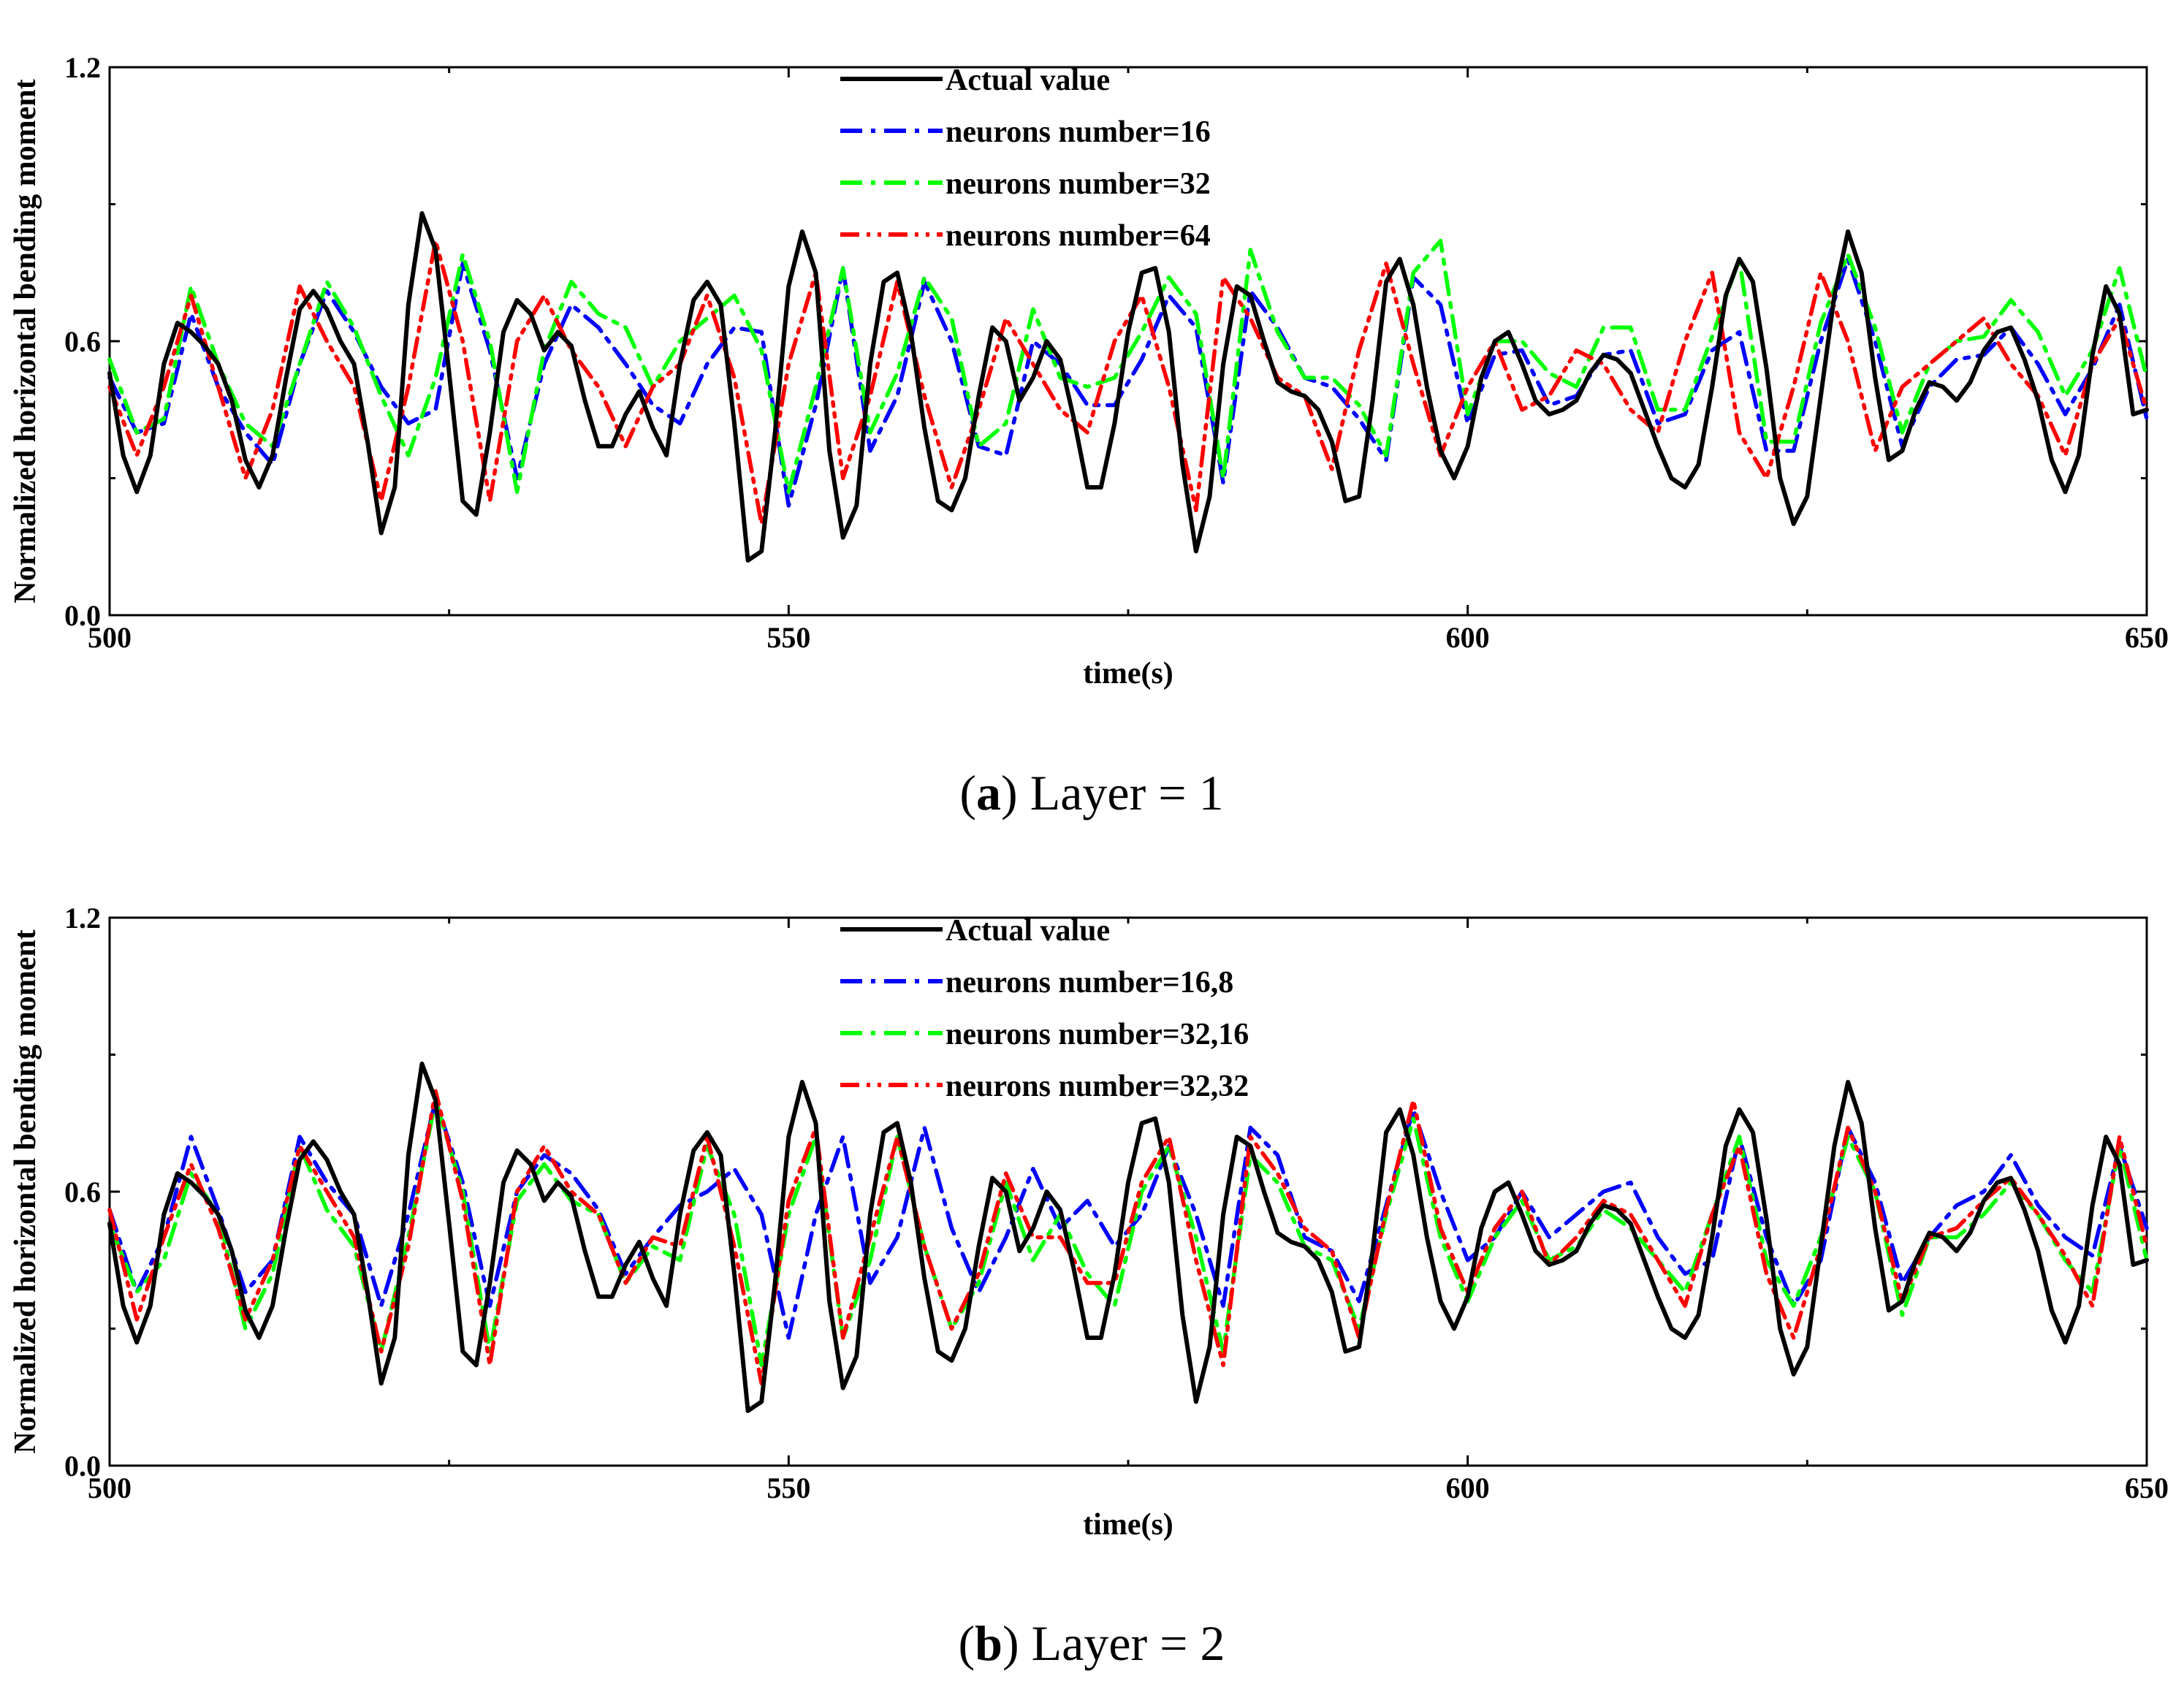  What do you see at coordinates (1078, 132) in the screenshot?
I see `legend-label: neurons number=16` at bounding box center [1078, 132].